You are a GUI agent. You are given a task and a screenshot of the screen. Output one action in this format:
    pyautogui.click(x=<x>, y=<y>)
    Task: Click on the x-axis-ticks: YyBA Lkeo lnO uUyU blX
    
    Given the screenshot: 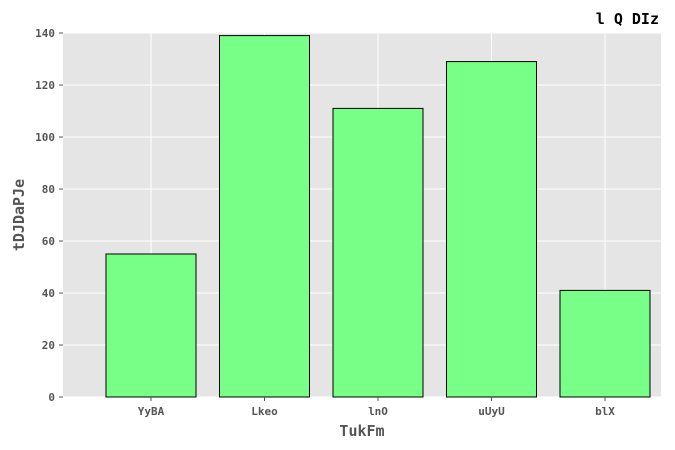 What is the action you would take?
    pyautogui.click(x=376, y=407)
    